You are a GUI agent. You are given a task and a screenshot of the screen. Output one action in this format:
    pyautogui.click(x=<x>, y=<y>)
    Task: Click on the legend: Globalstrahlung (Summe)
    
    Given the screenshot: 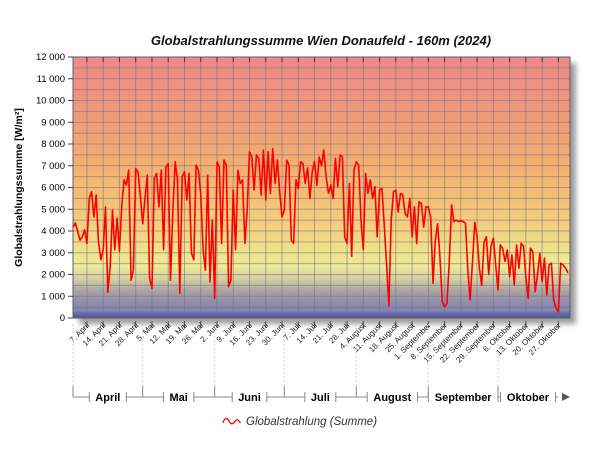 What is the action you would take?
    pyautogui.click(x=299, y=422)
    